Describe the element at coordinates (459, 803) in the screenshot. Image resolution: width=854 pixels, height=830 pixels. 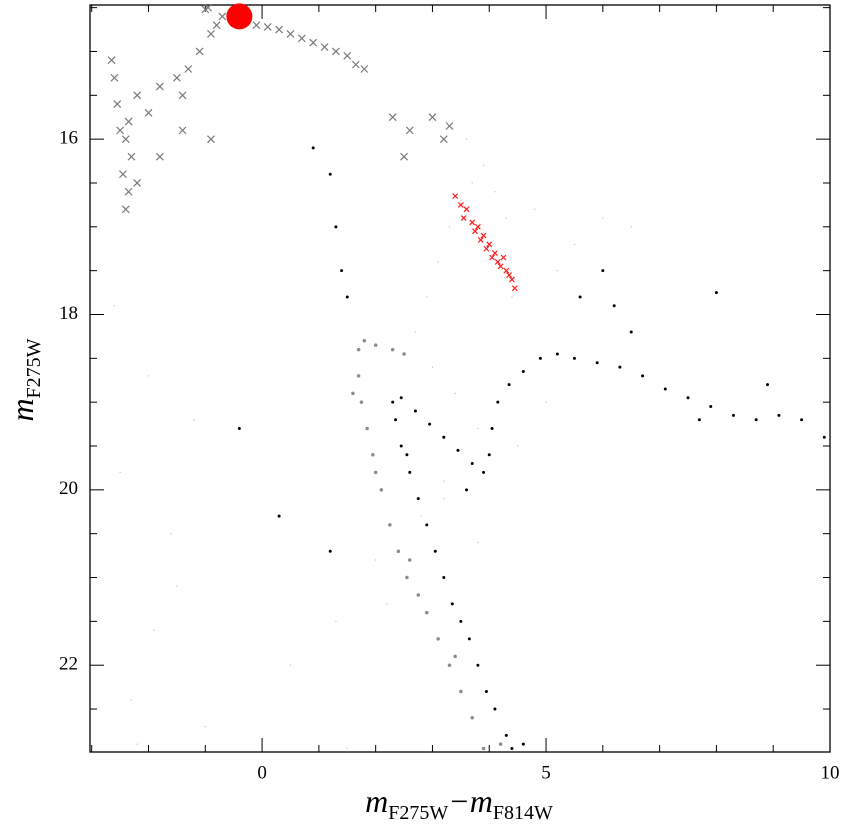
I see `x-axis-label: mF275W−mF814W` at that location.